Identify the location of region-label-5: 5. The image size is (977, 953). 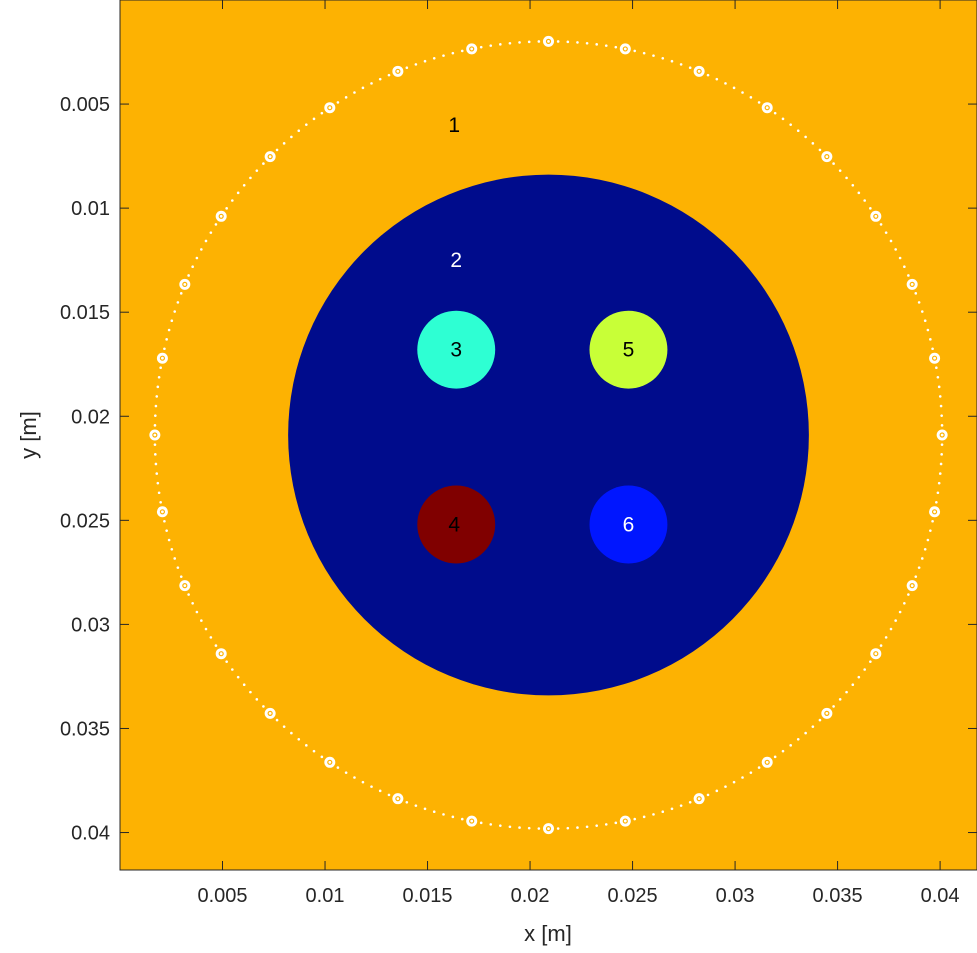
(629, 350).